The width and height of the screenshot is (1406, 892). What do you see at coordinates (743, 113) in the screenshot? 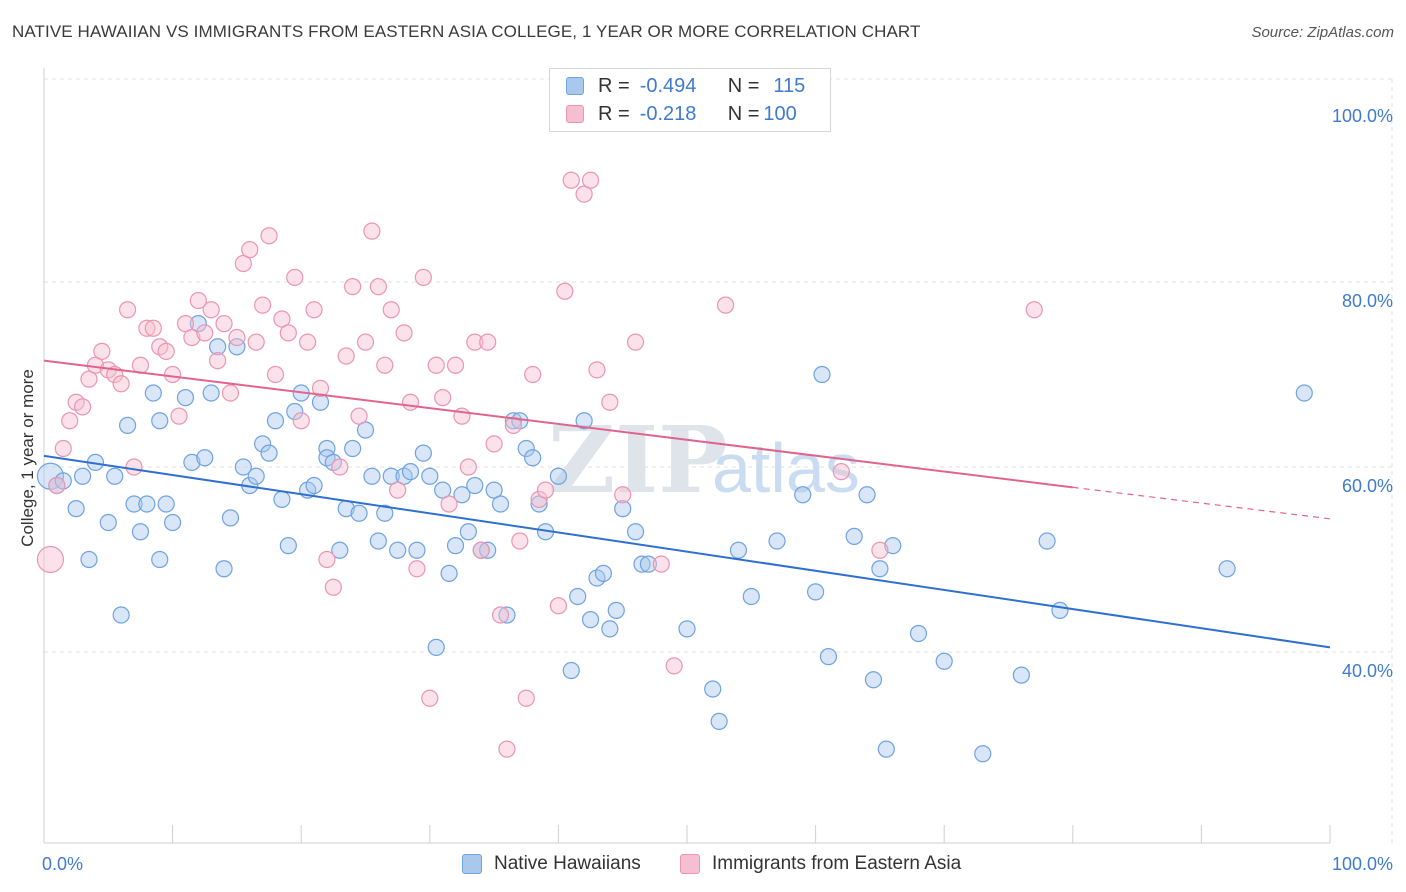
I see `legend-n-label: N =` at bounding box center [743, 113].